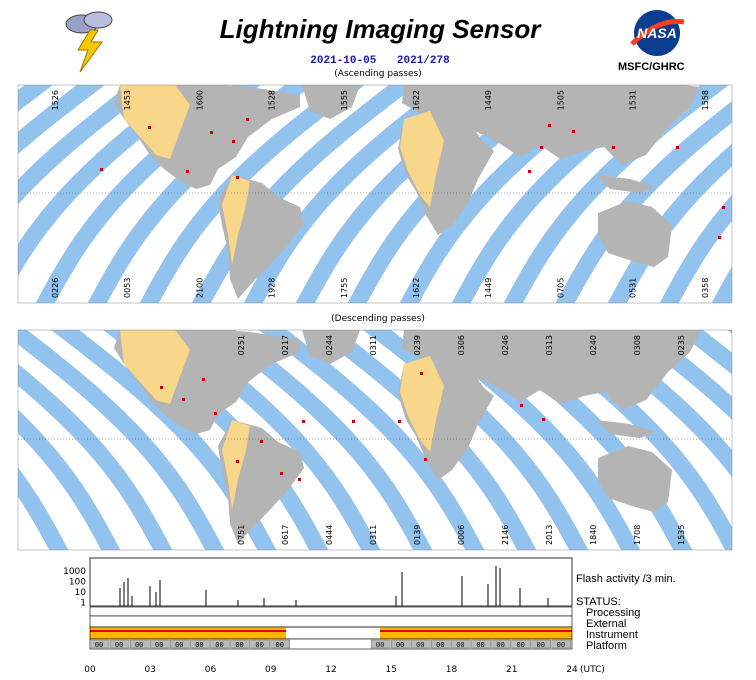  I want to click on pass-time-label: 1531, so click(633, 100).